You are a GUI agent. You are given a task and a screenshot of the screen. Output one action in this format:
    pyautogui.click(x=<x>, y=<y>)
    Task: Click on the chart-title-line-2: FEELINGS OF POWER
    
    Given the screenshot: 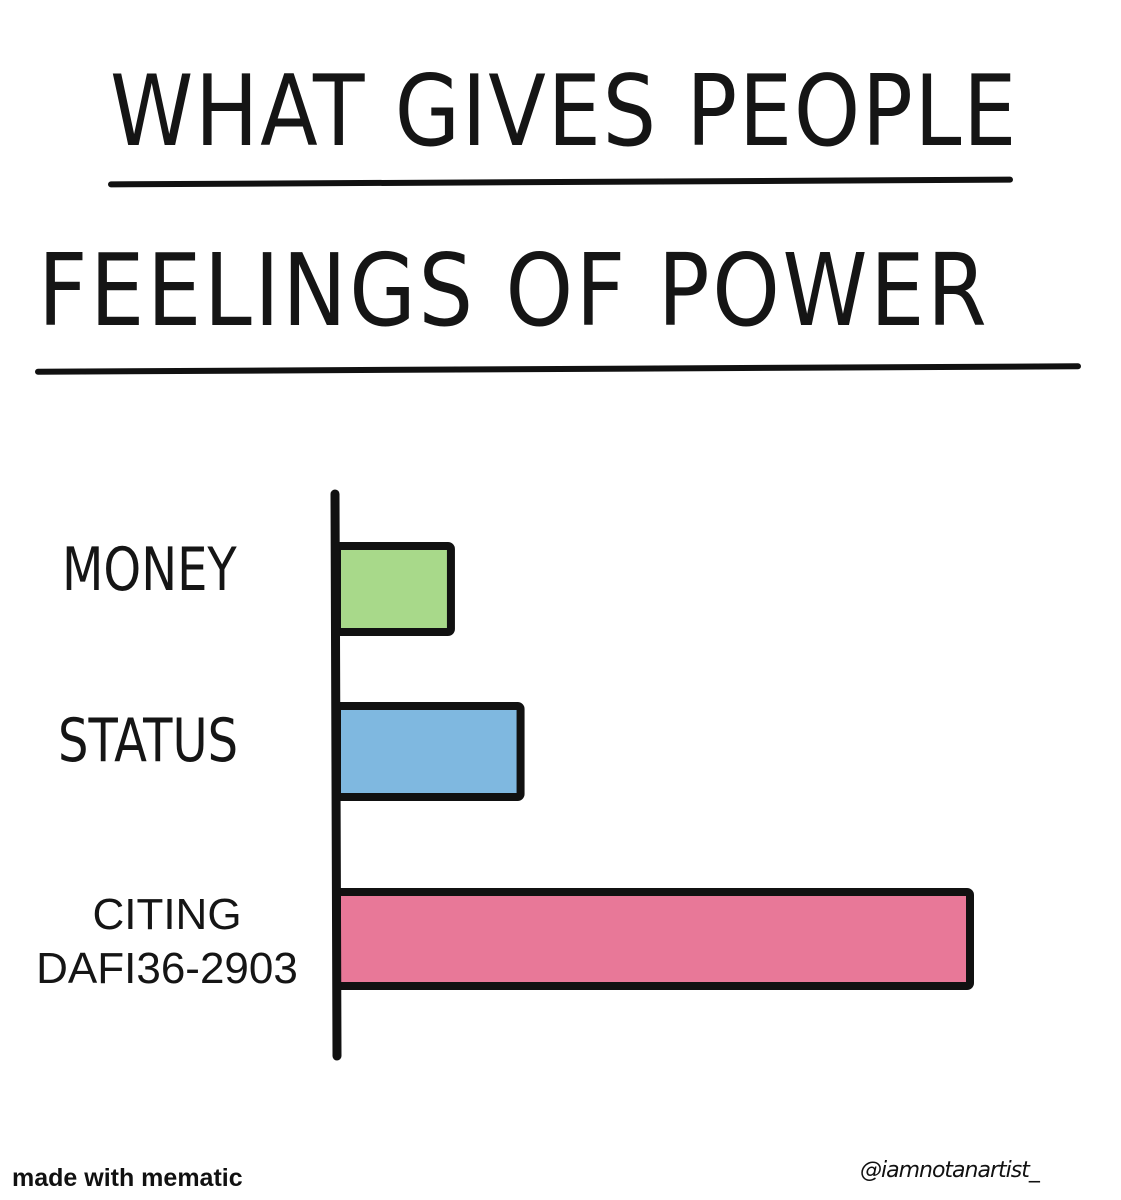 What is the action you would take?
    pyautogui.click(x=514, y=290)
    